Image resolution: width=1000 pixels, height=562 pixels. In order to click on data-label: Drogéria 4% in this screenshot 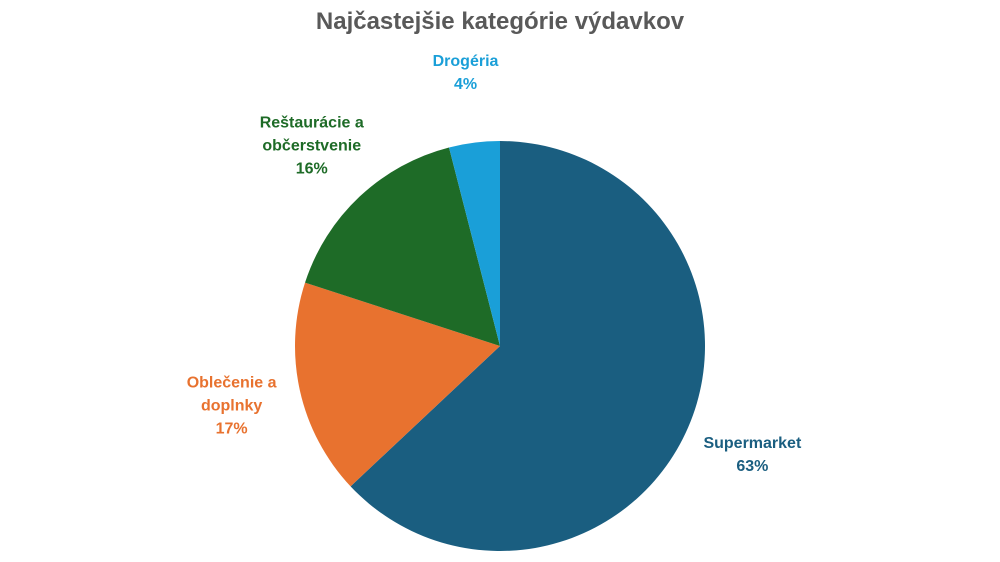, I will do `click(466, 73)`.